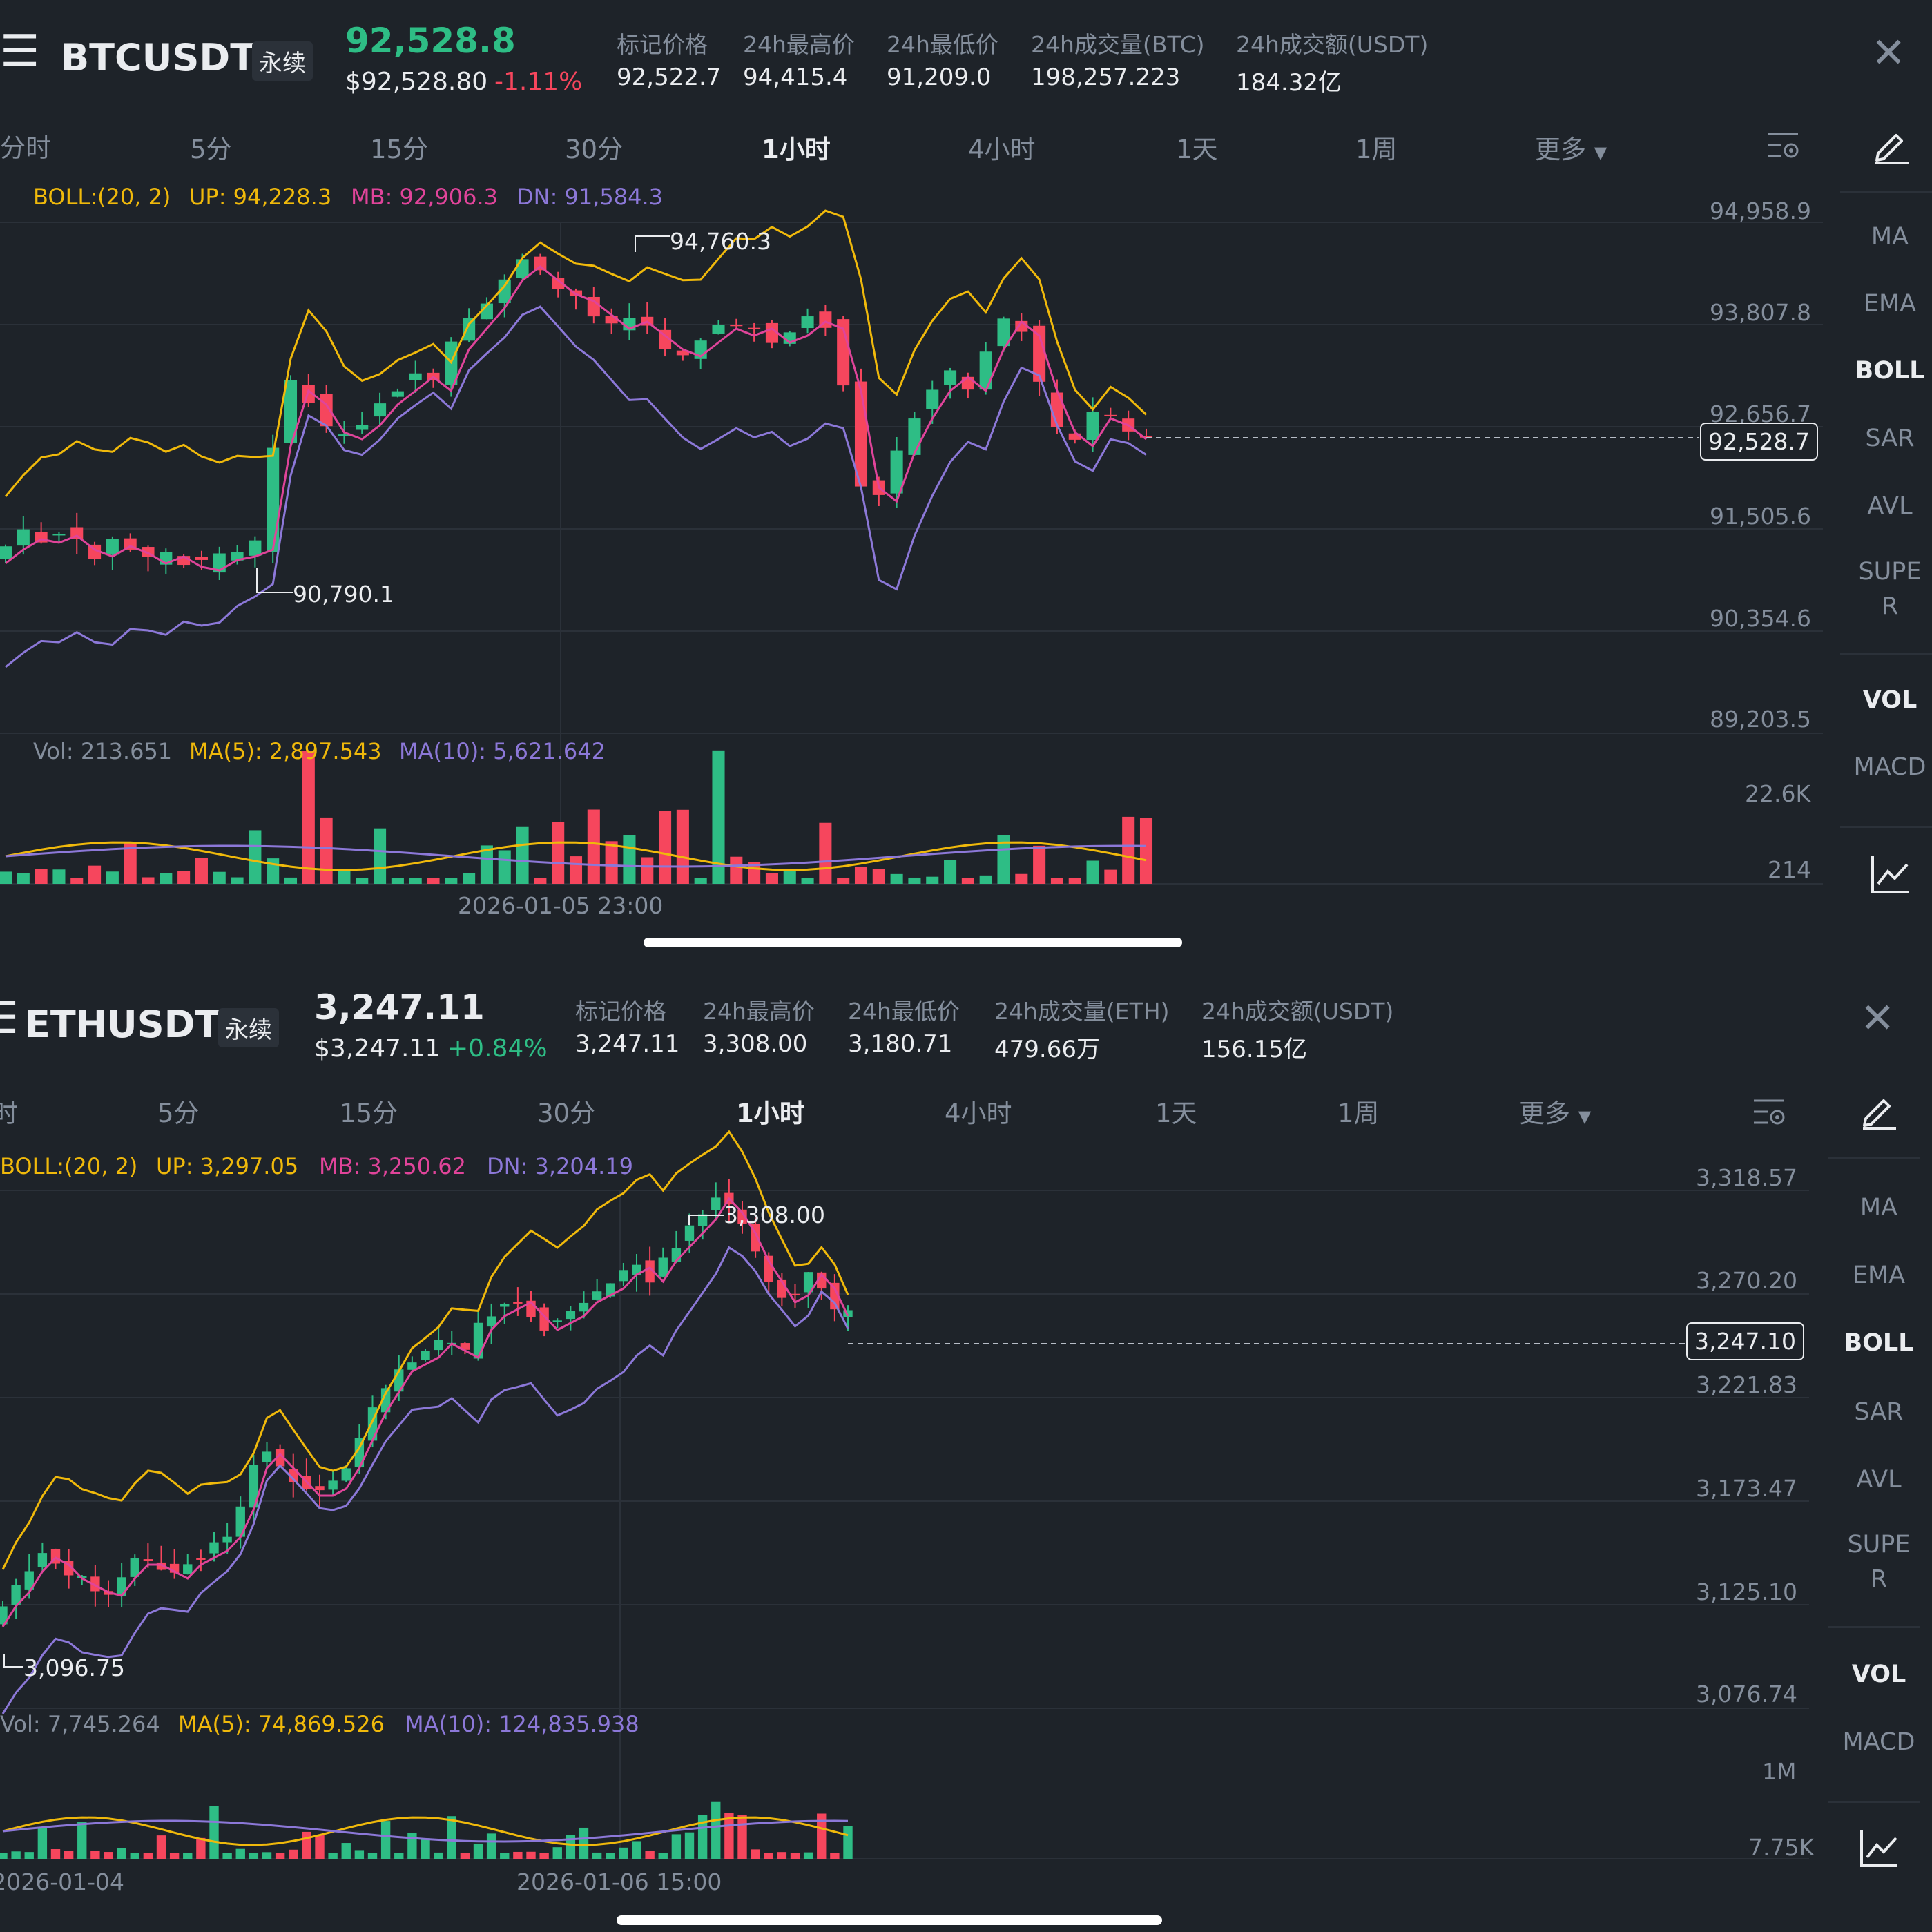  I want to click on stat-label: 24h成交量(ETH), so click(1082, 1011).